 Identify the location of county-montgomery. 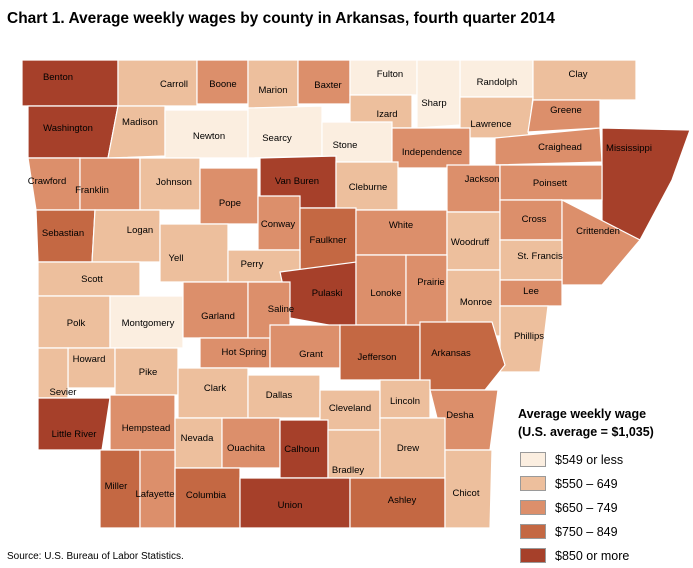
(146, 322).